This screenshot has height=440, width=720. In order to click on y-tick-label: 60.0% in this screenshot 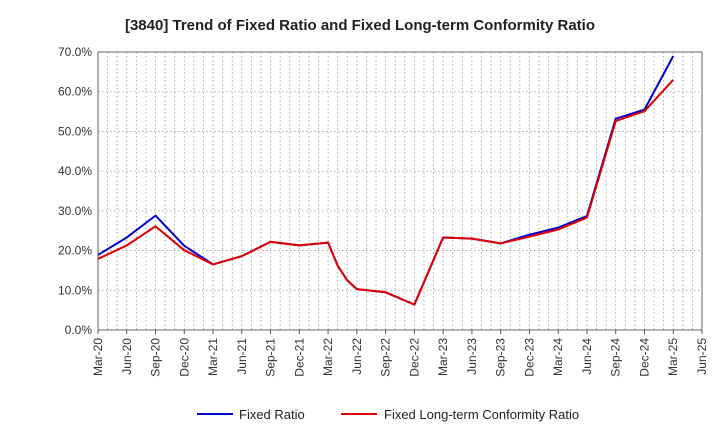, I will do `click(75, 92)`.